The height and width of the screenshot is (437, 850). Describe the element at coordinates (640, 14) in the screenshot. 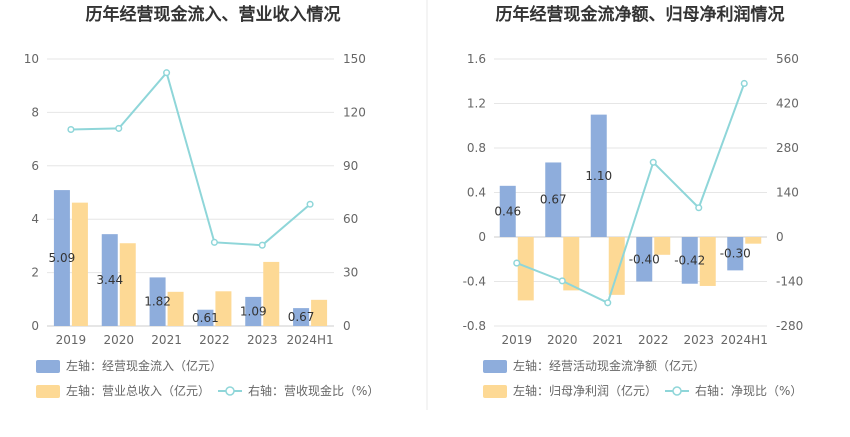

I see `chart-title: 历年经营现金流净额、归母净利润情况` at that location.